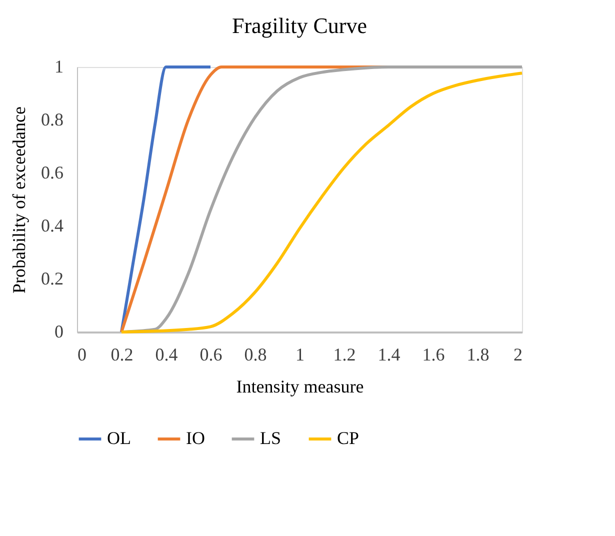 This screenshot has height=536, width=615. Describe the element at coordinates (122, 354) in the screenshot. I see `x-tick-label: 0.2` at that location.